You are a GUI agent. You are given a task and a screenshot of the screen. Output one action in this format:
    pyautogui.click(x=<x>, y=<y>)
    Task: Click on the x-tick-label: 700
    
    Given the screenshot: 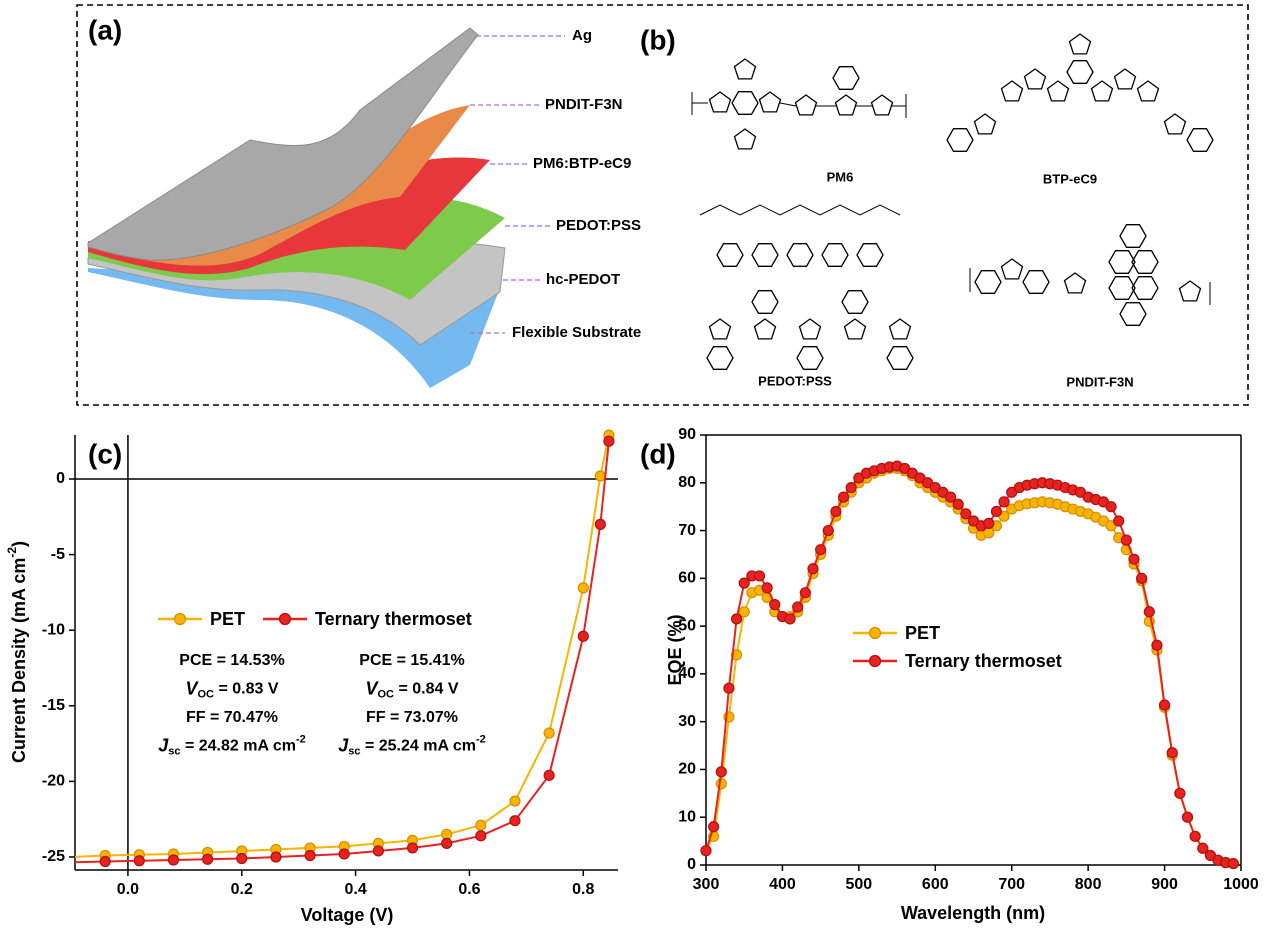 What is the action you would take?
    pyautogui.click(x=1011, y=884)
    